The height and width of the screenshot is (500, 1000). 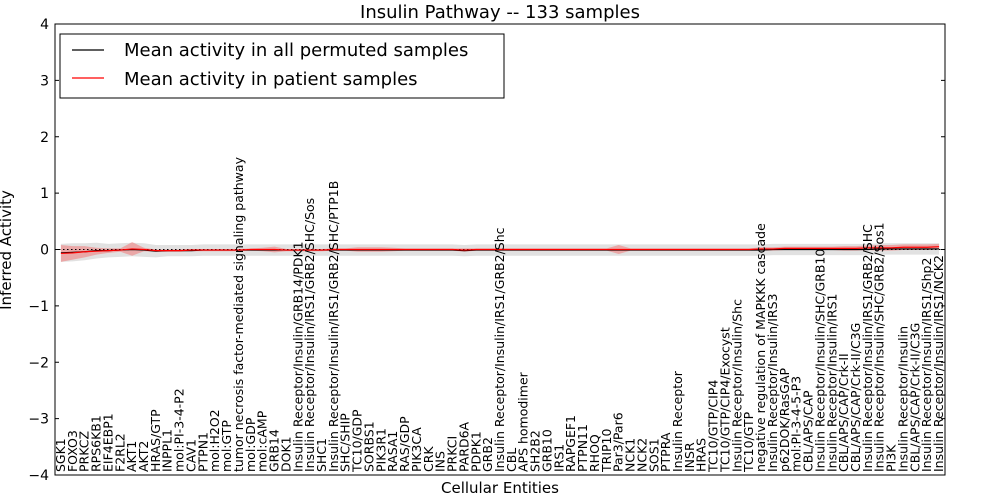 I want to click on x-category-label: Insulin Receptor/Insulin/IRS1/GRB2/SHC, so click(x=867, y=348).